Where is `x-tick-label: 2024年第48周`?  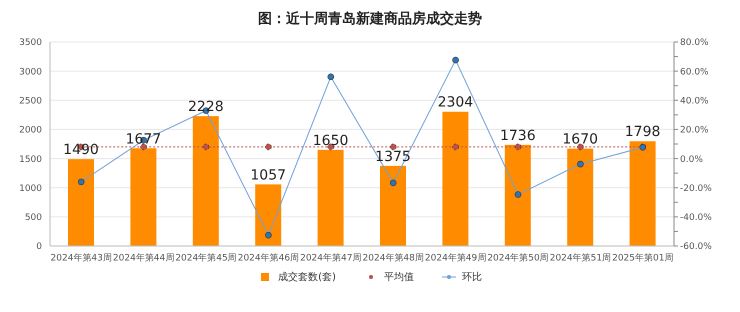
x-tick-label: 2024年第48周 is located at coordinates (393, 258).